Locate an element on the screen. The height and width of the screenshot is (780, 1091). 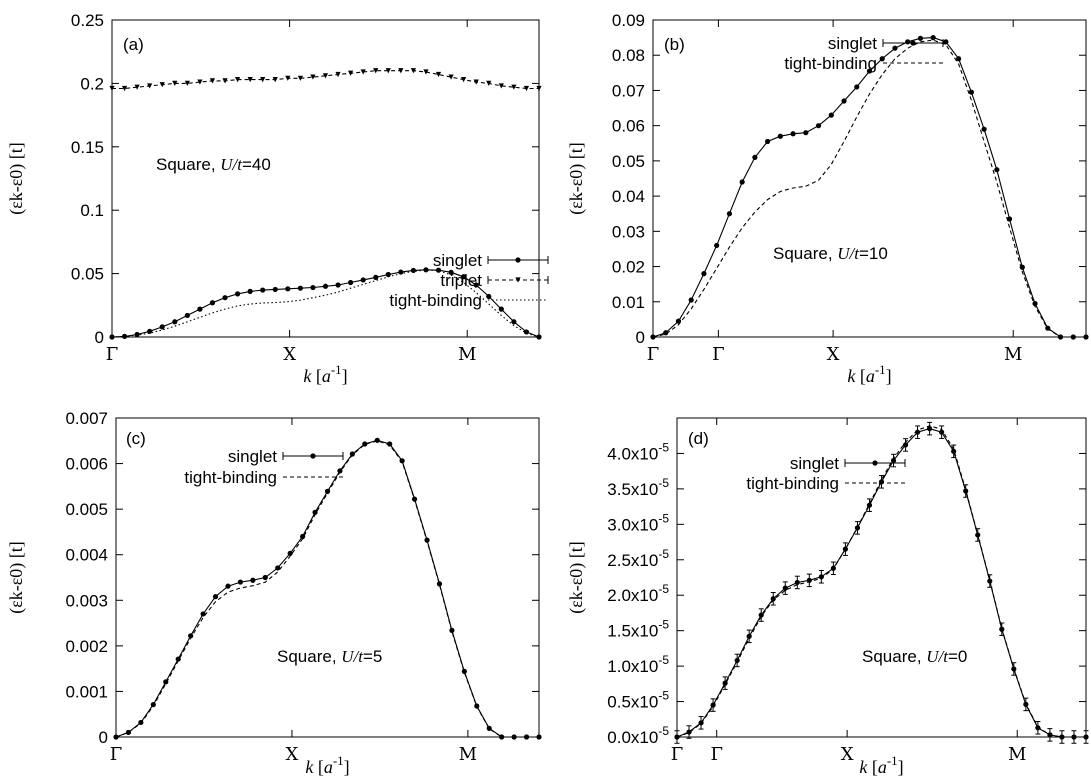
x-label-unit: a is located at coordinates (882, 767).